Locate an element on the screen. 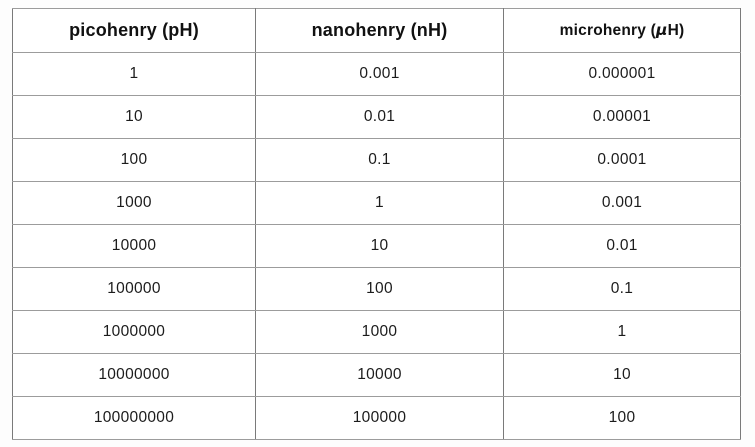 This screenshot has height=447, width=755. table-row: 10000000 10000 10 is located at coordinates (376, 375).